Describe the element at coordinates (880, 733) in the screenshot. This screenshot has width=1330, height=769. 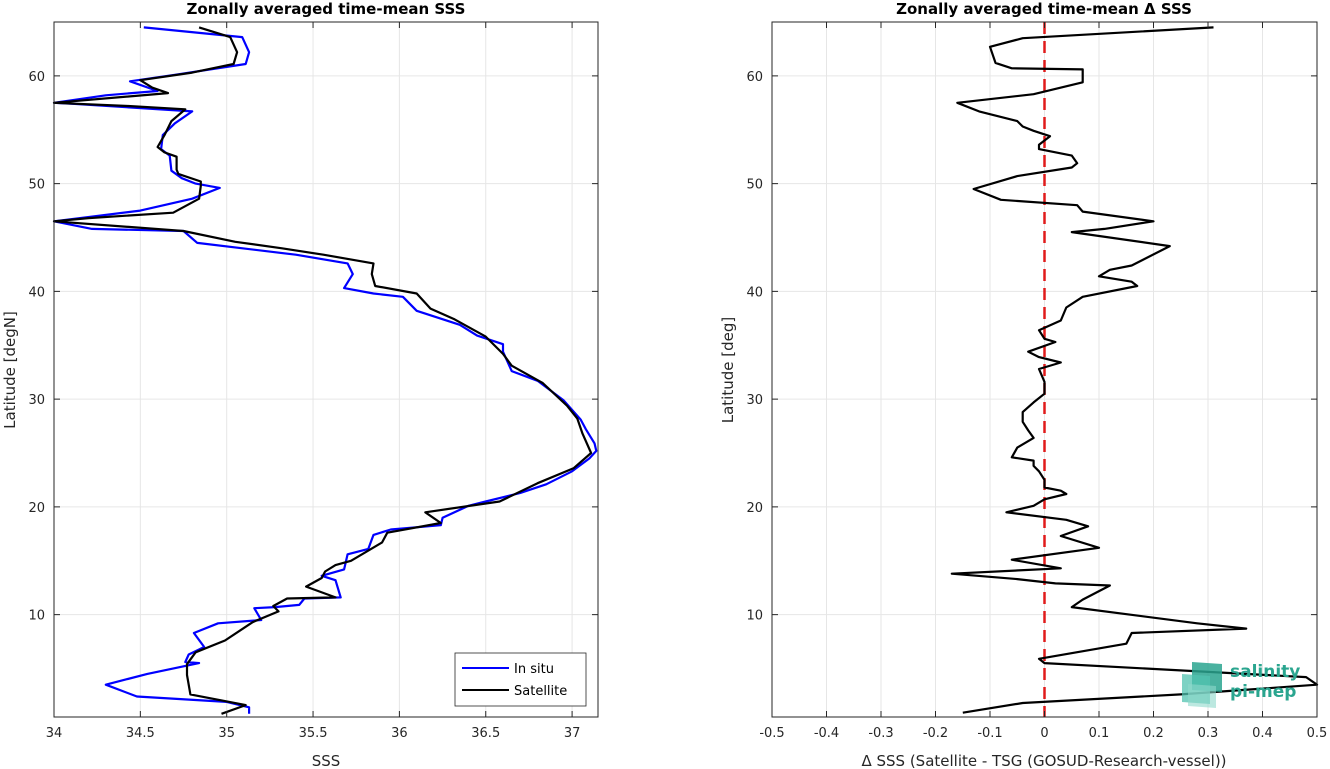
I see `x-tick-label: -0.3` at that location.